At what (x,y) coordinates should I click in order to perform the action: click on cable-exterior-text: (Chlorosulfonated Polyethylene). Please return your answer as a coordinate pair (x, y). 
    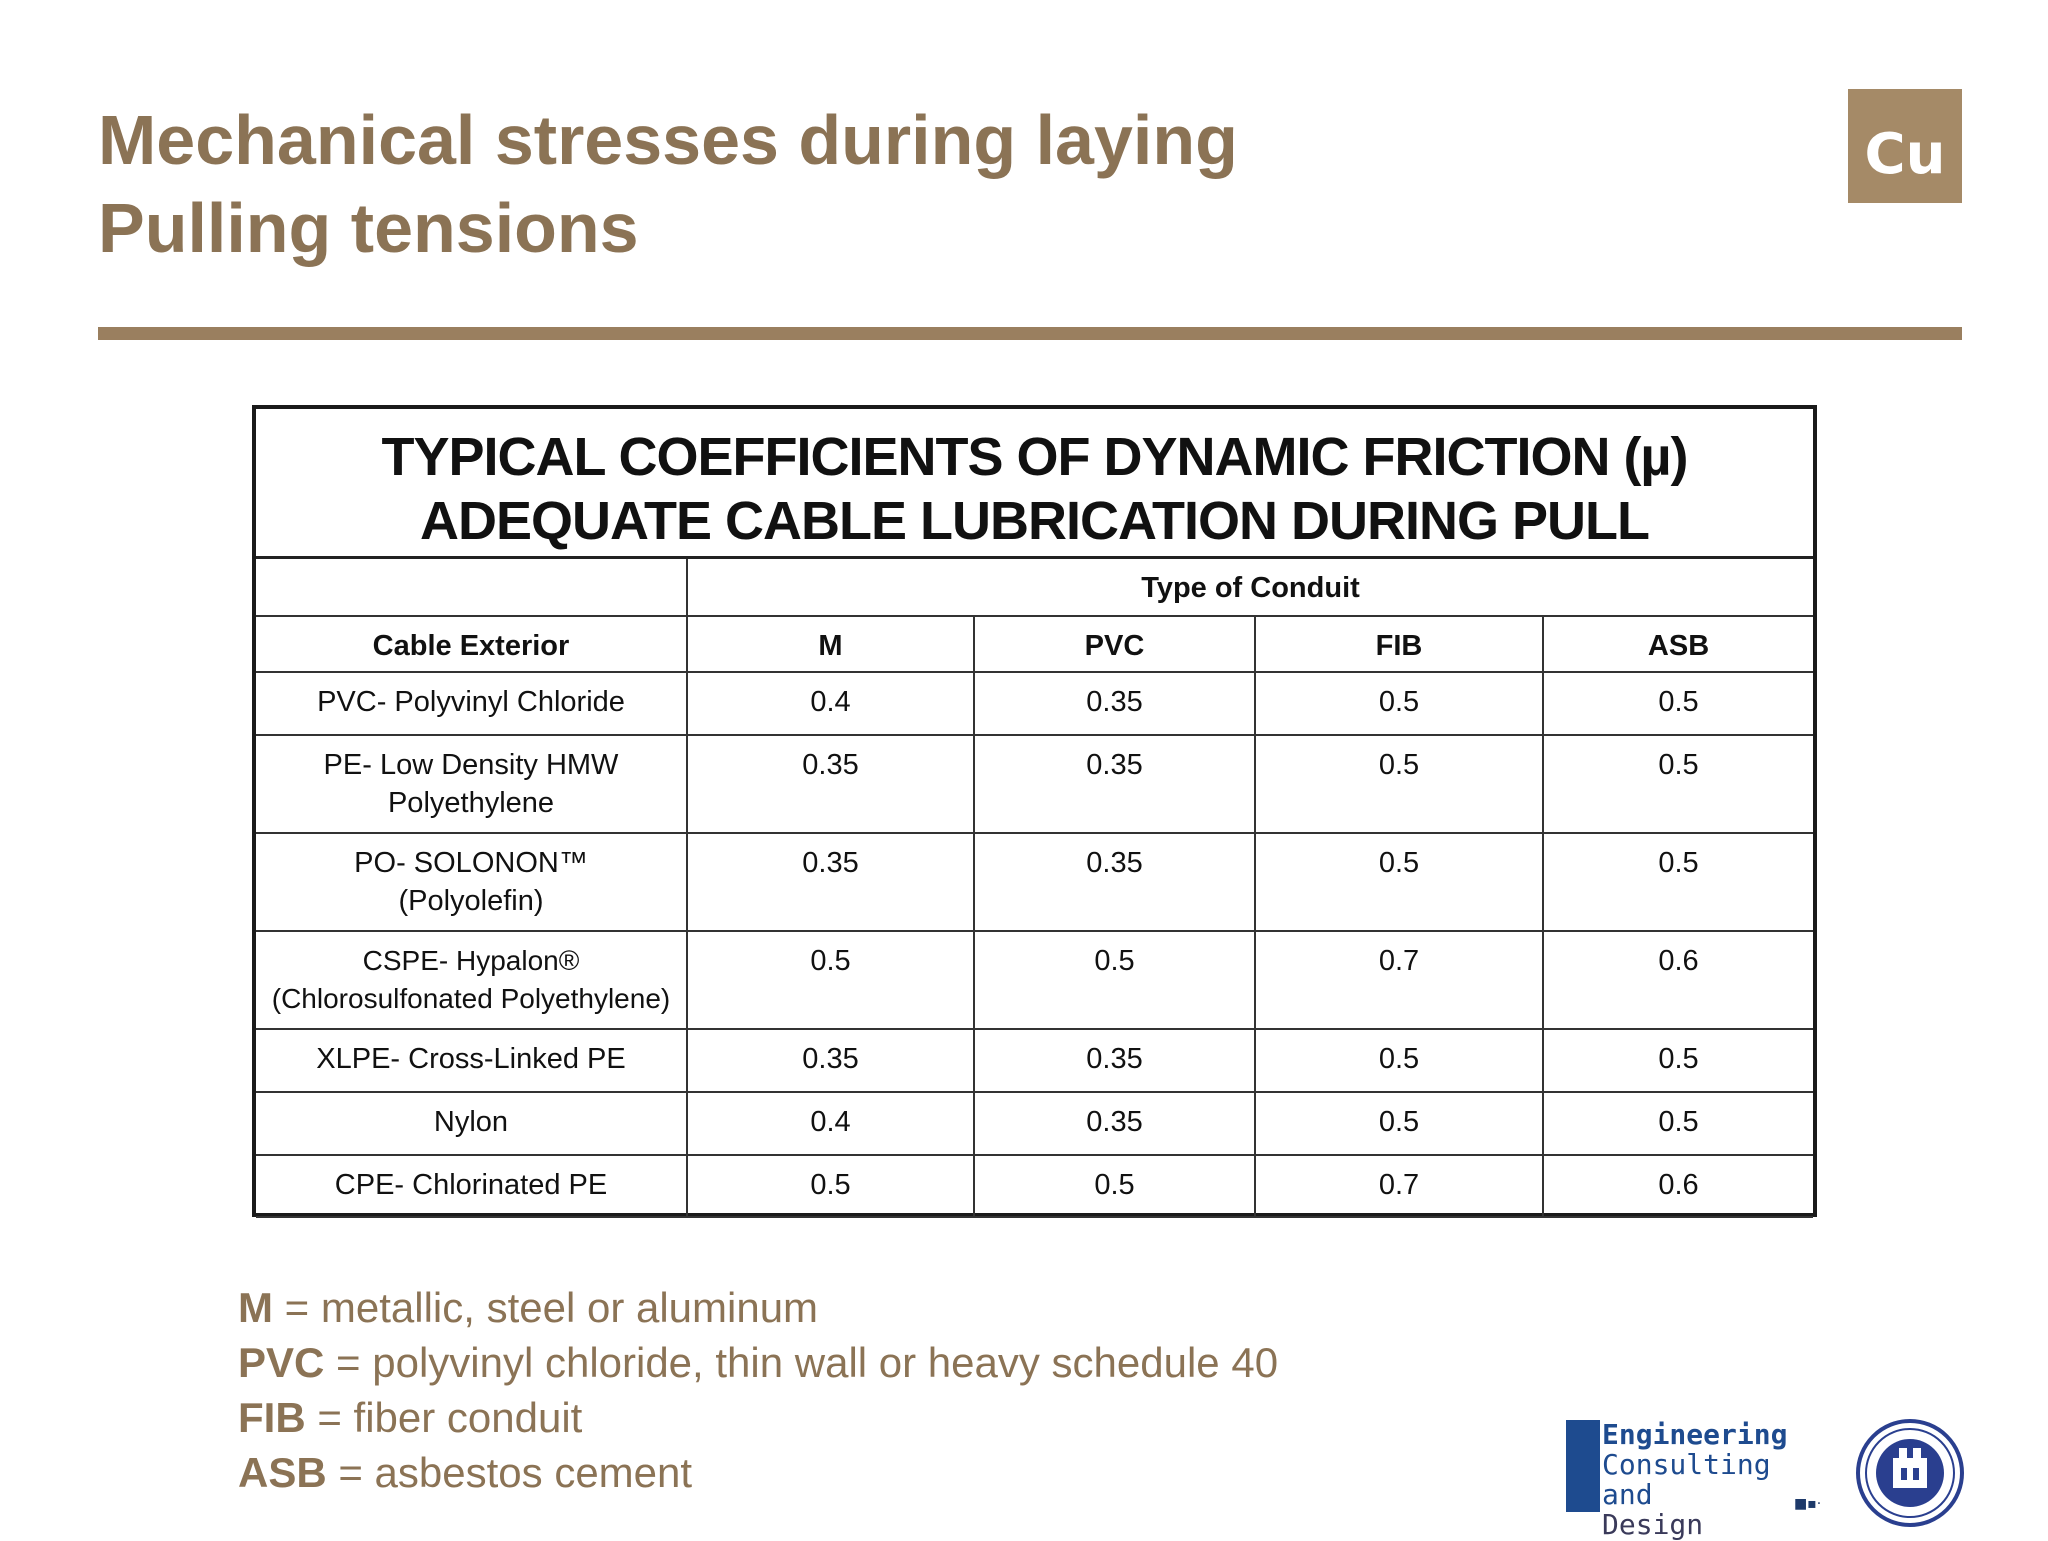
    Looking at the image, I should click on (471, 998).